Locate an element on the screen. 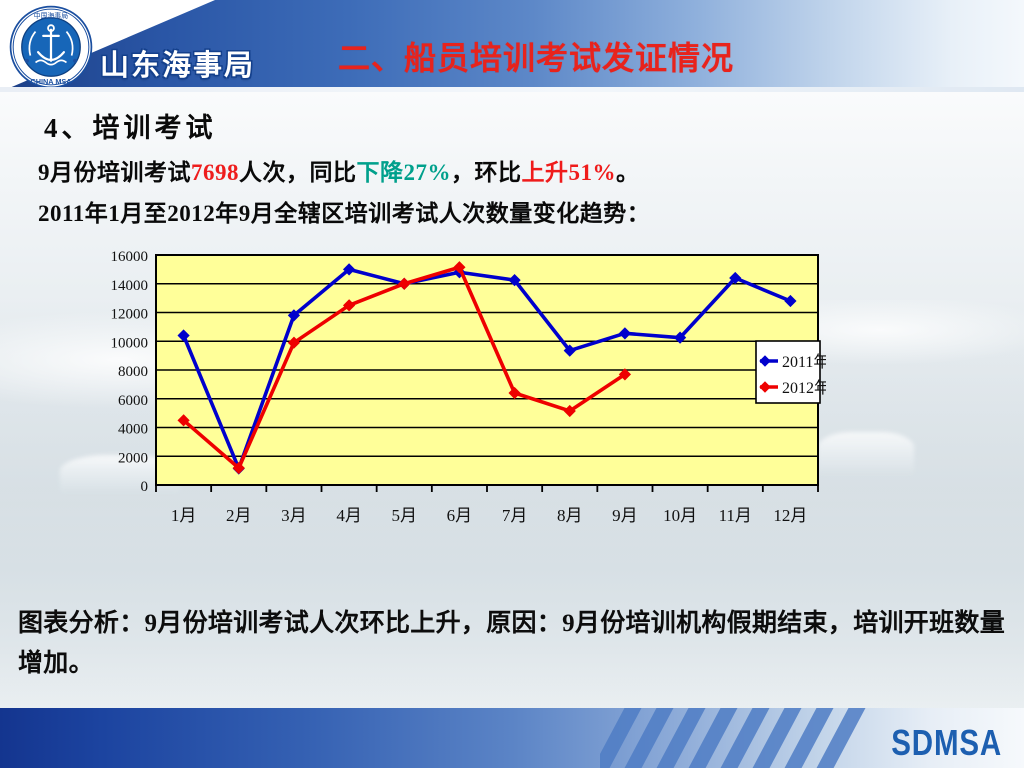  x-axis-tick-label: 1月 is located at coordinates (184, 515).